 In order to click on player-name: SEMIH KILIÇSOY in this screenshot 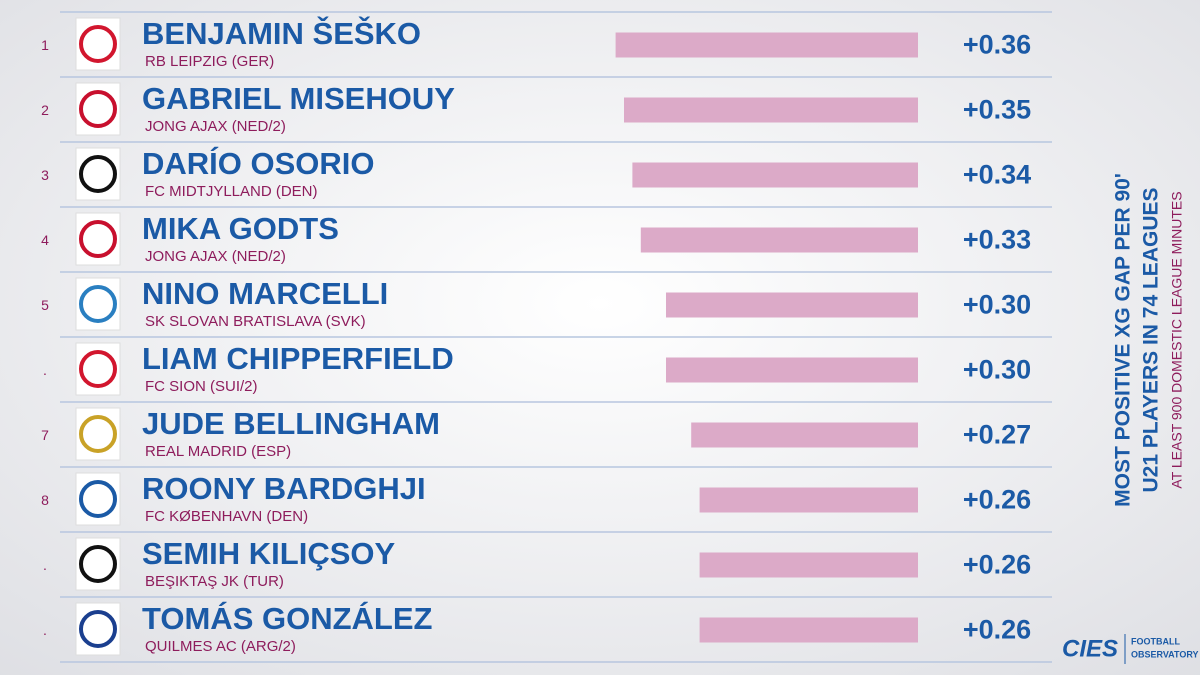, I will do `click(269, 553)`.